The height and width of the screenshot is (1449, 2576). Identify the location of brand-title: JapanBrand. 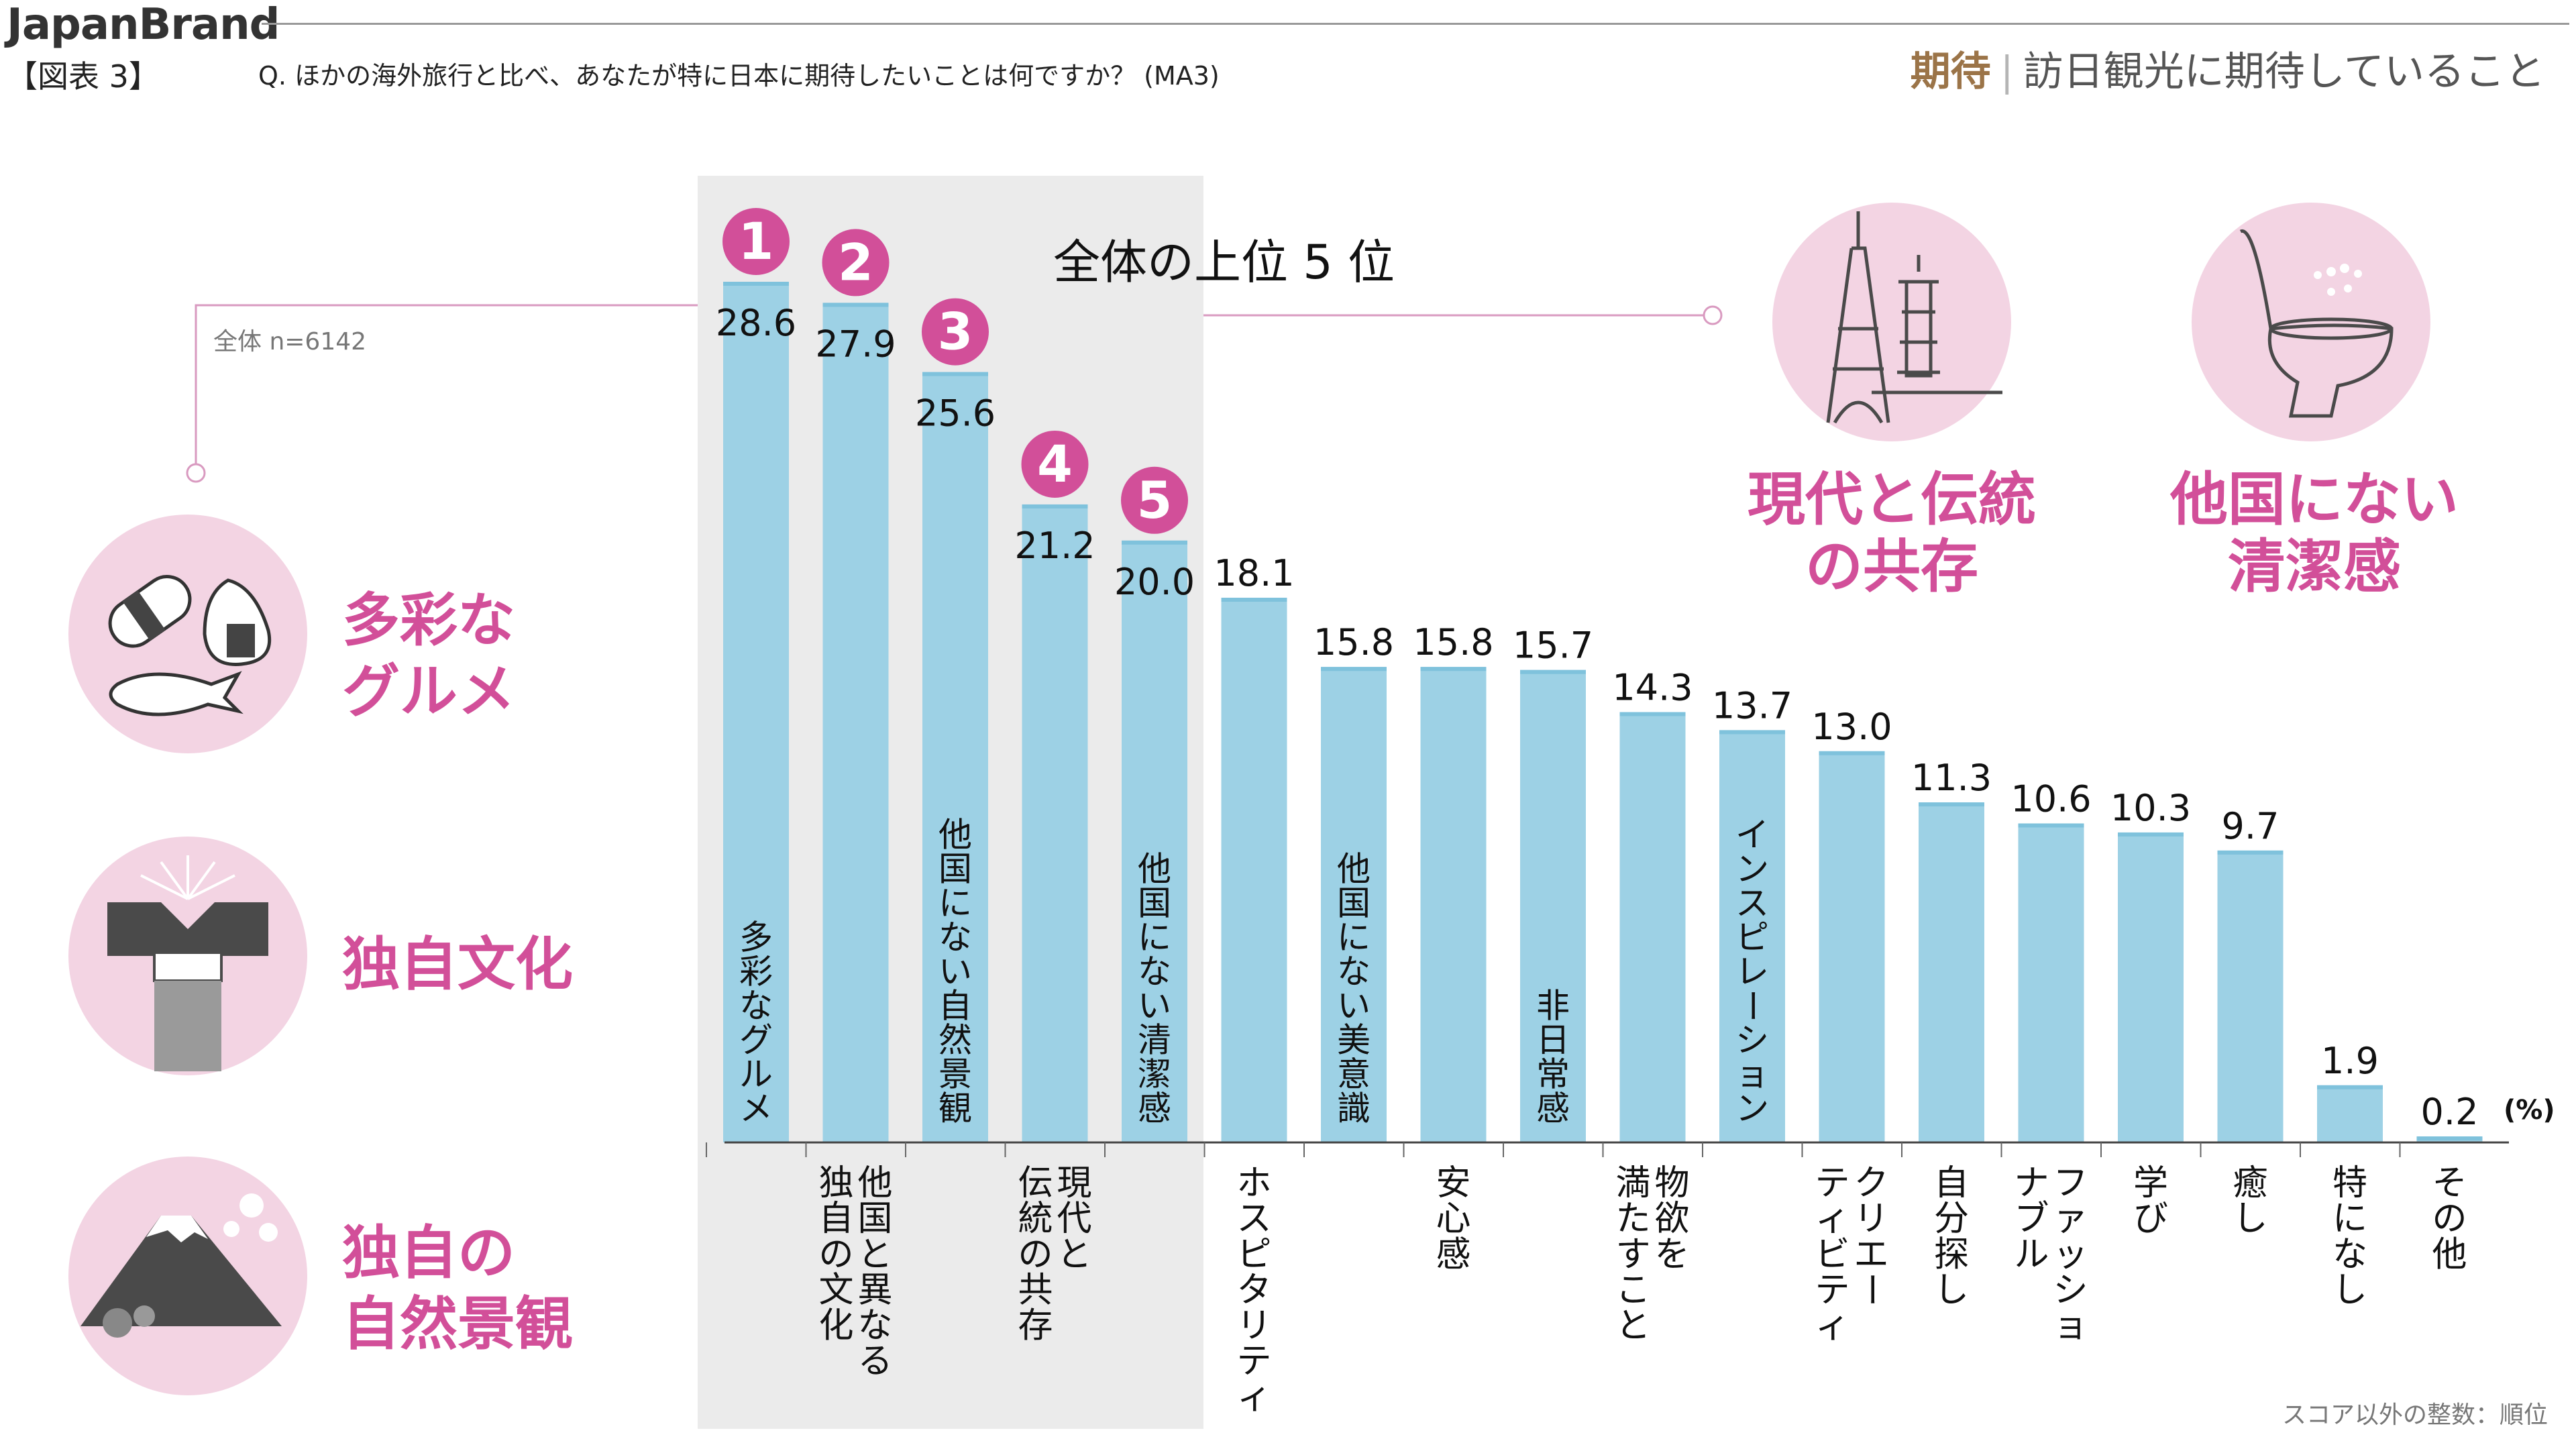
(143, 25).